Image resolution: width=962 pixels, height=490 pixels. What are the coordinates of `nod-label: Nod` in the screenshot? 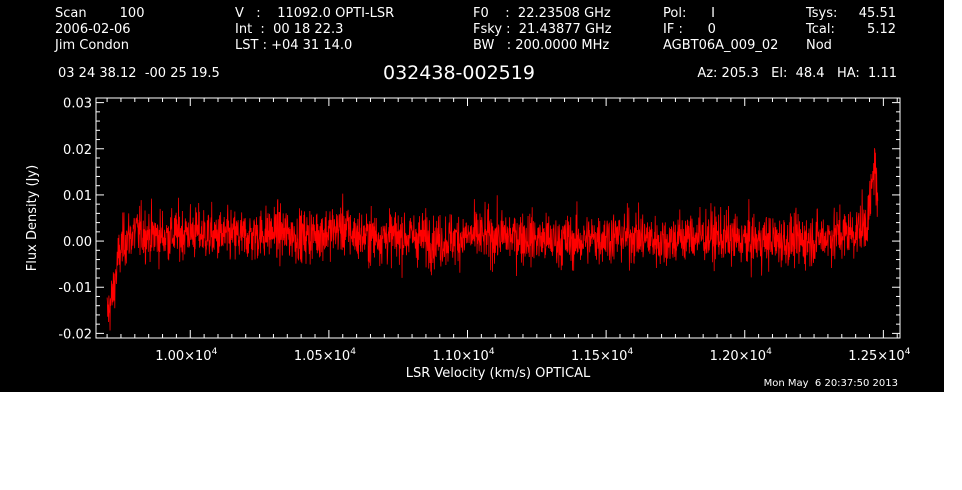 It's located at (819, 45).